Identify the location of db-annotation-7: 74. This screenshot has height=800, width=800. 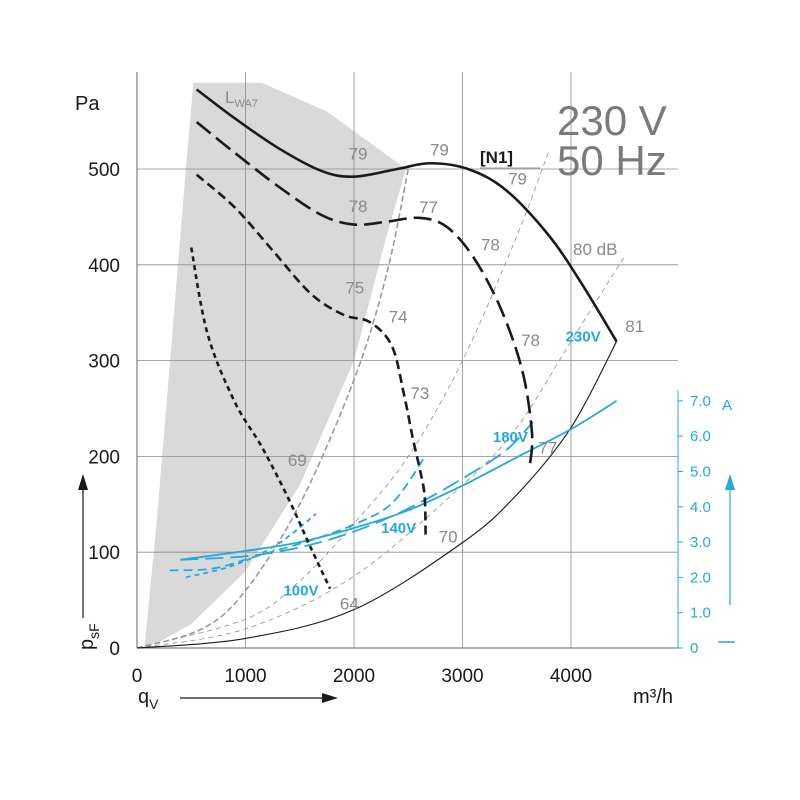
(398, 316).